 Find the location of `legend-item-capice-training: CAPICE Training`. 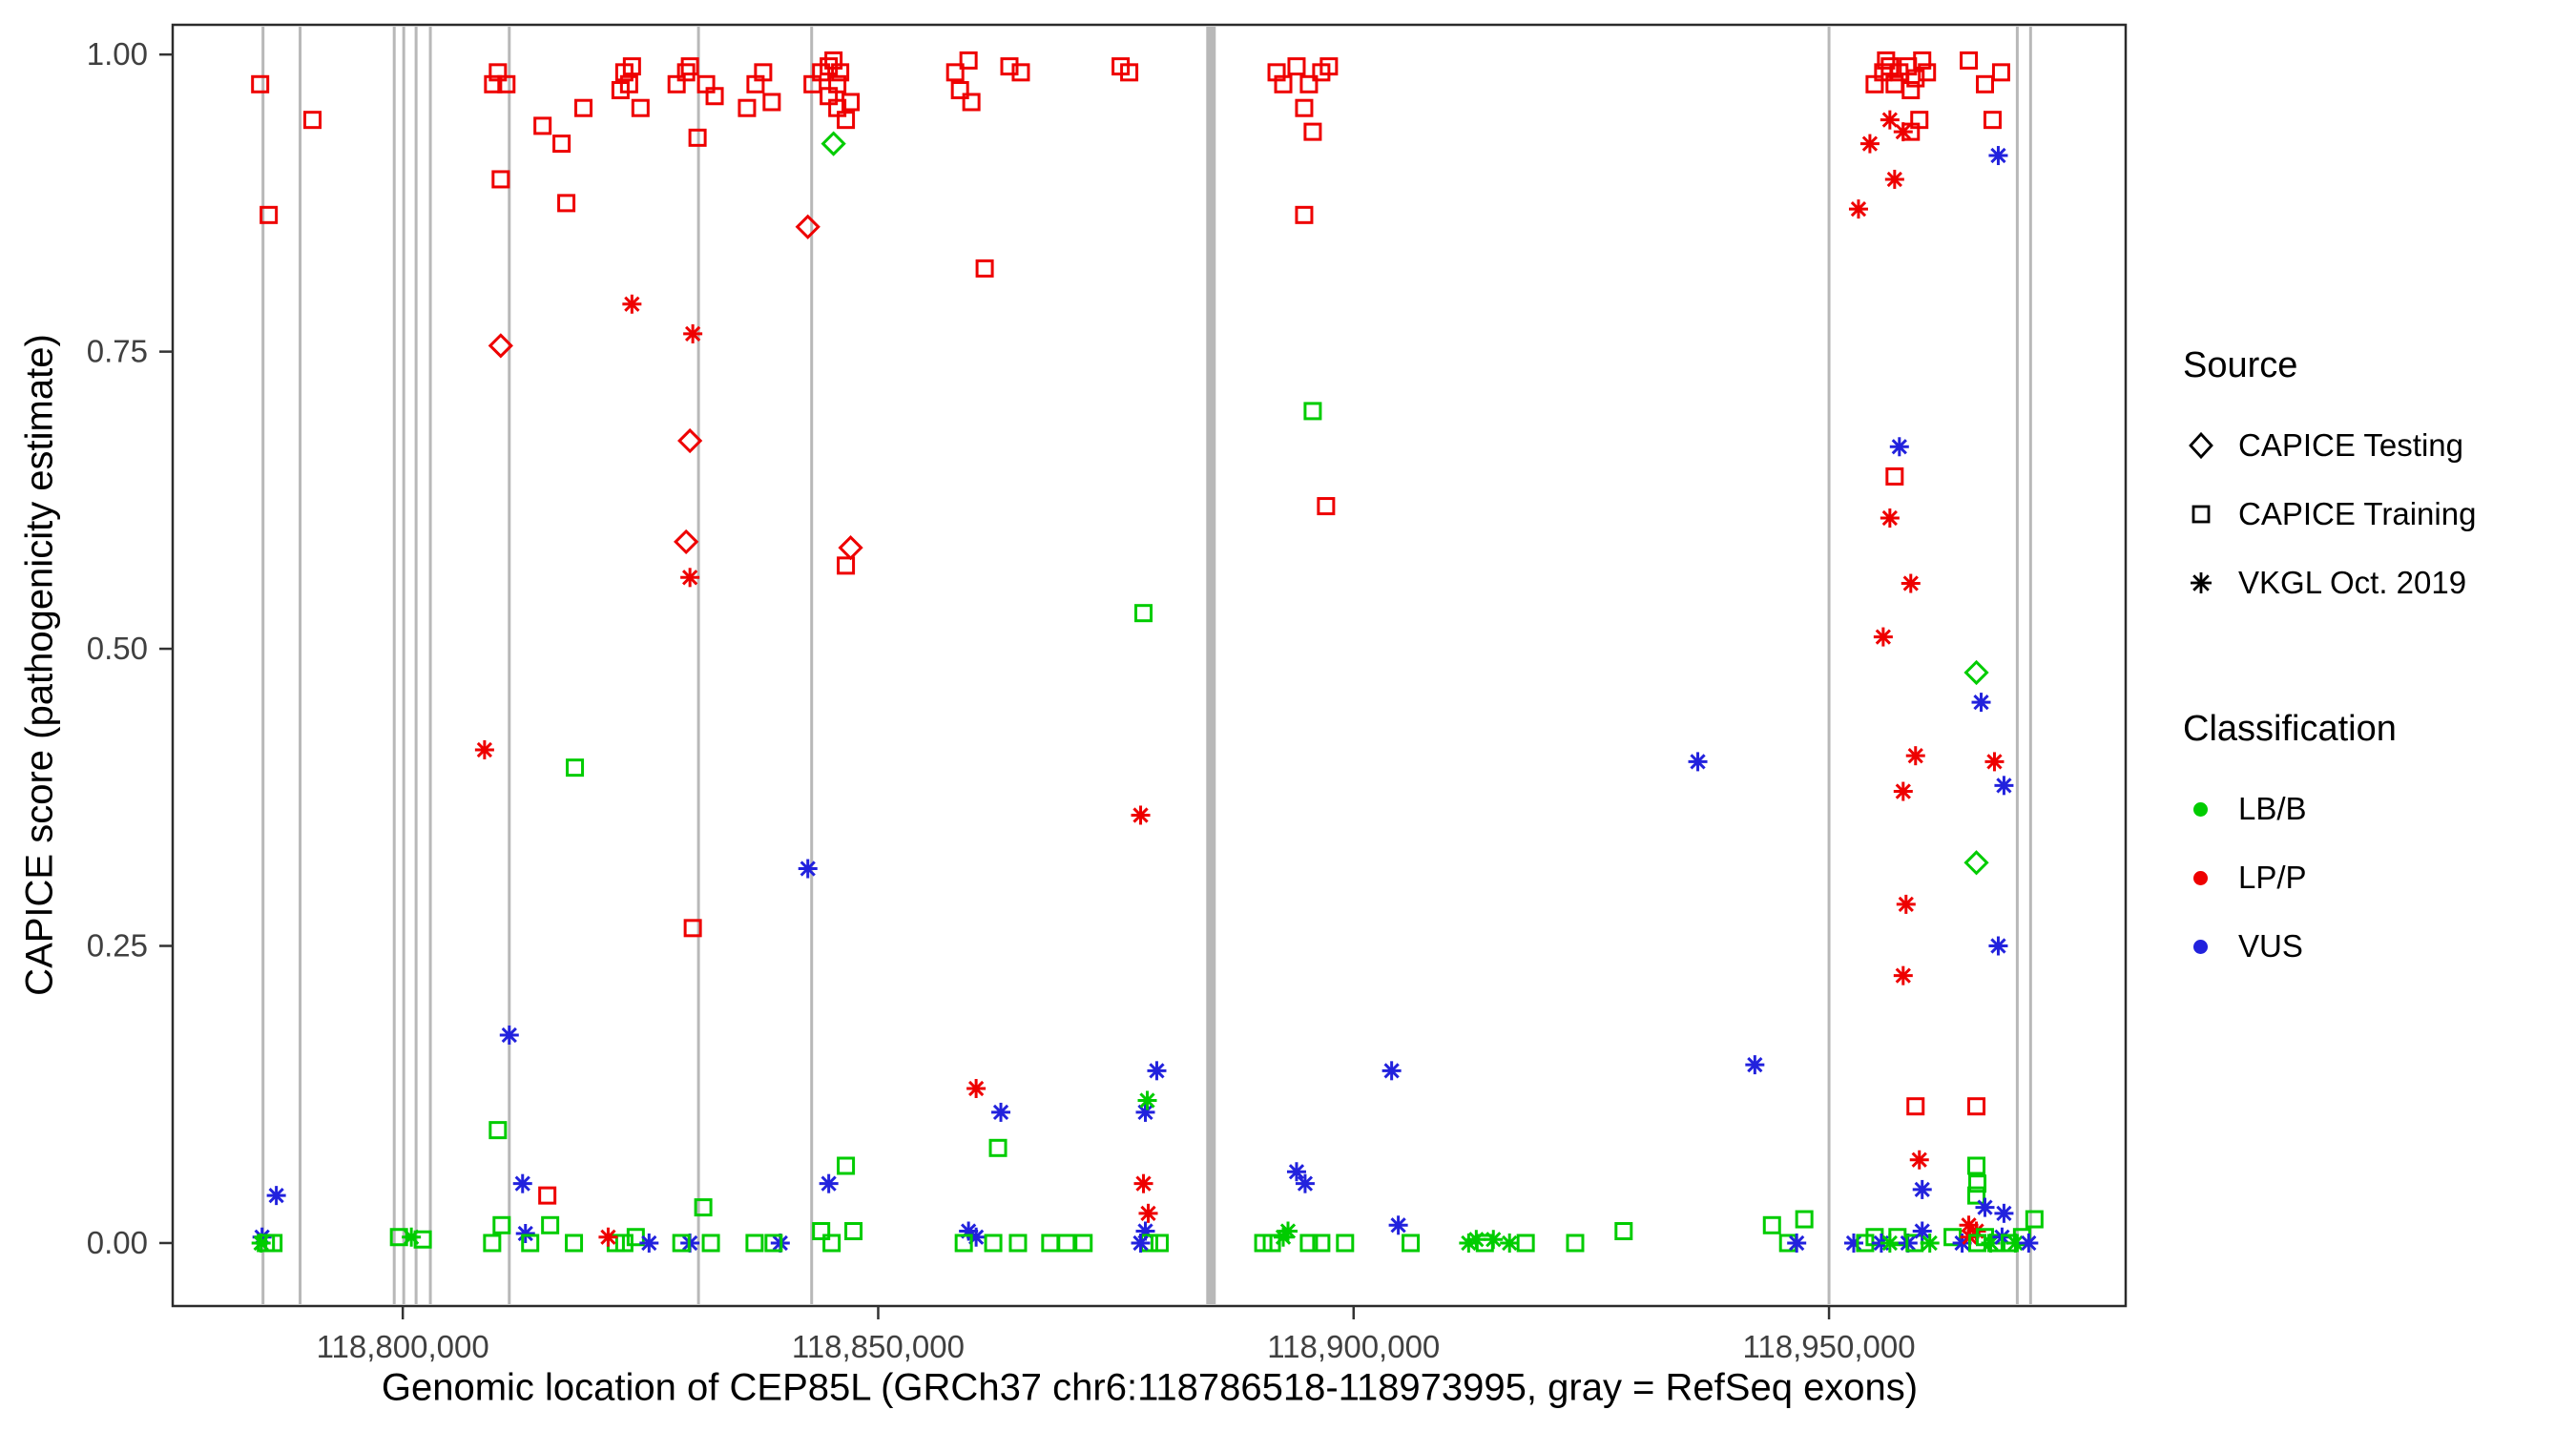

legend-item-capice-training: CAPICE Training is located at coordinates (2374, 514).